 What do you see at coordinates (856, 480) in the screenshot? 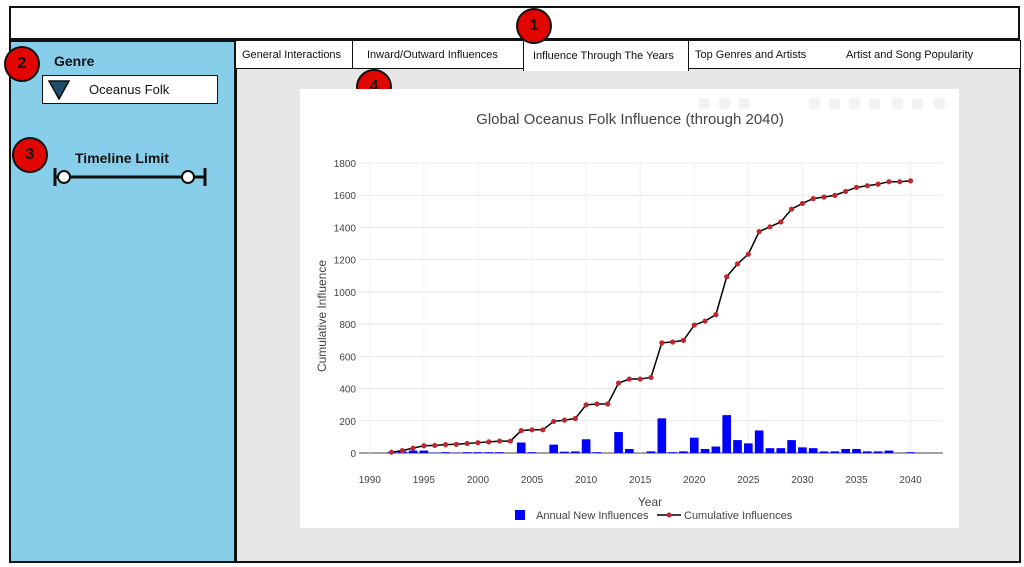
I see `x-tick-label: 2035` at bounding box center [856, 480].